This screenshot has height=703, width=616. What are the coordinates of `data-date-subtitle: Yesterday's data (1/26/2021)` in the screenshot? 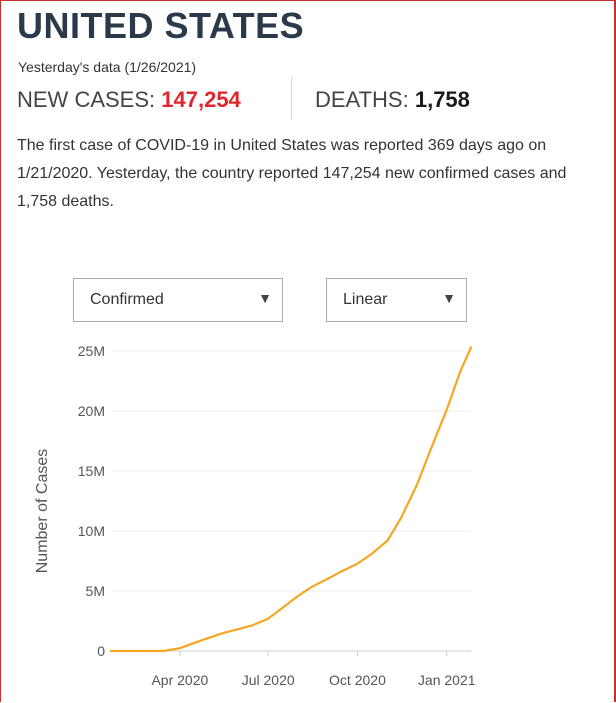 It's located at (107, 67).